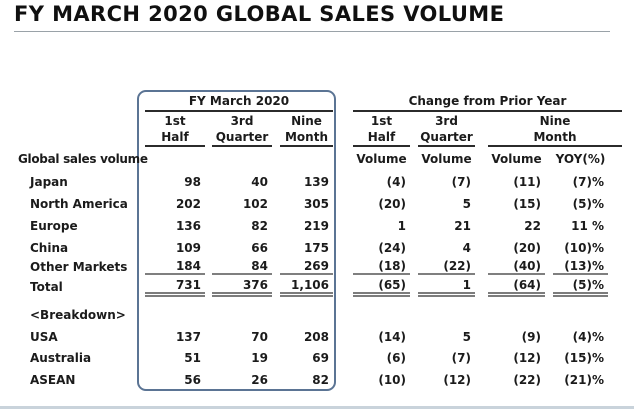 This screenshot has width=634, height=414. What do you see at coordinates (239, 102) in the screenshot?
I see `fy-group-header: FY March 2020` at bounding box center [239, 102].